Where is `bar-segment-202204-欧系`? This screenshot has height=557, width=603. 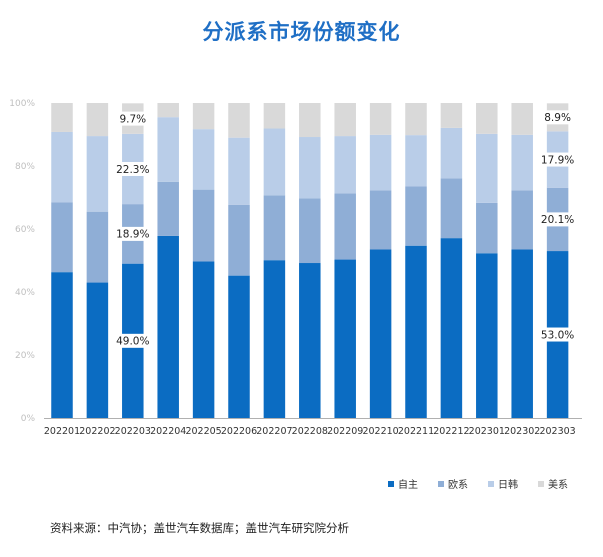 bar-segment-202204-欧系 is located at coordinates (168, 208).